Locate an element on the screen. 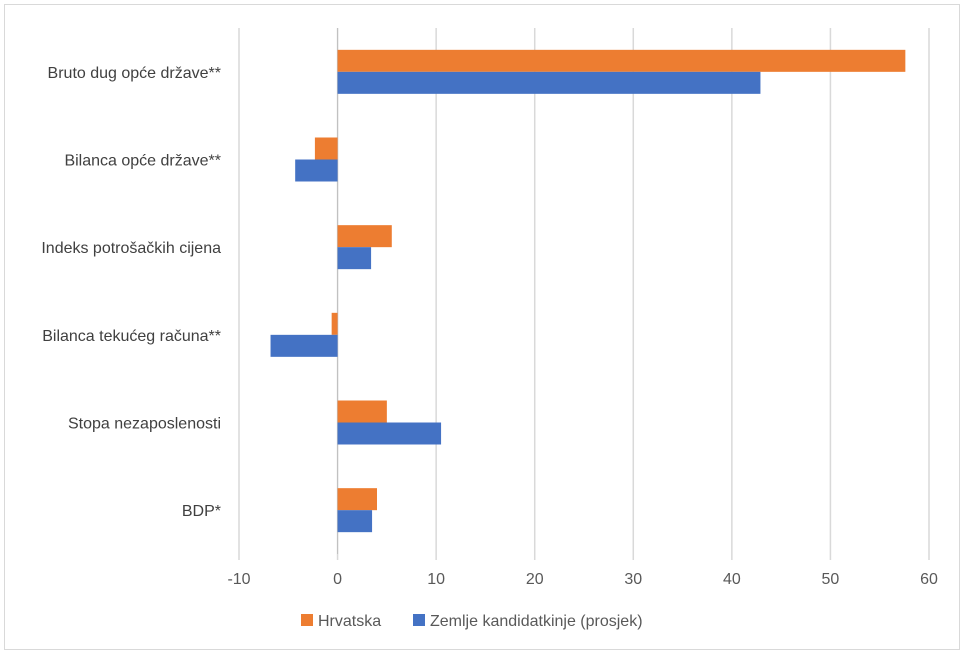 The height and width of the screenshot is (656, 966). x-tick-label-6: 50 is located at coordinates (831, 579).